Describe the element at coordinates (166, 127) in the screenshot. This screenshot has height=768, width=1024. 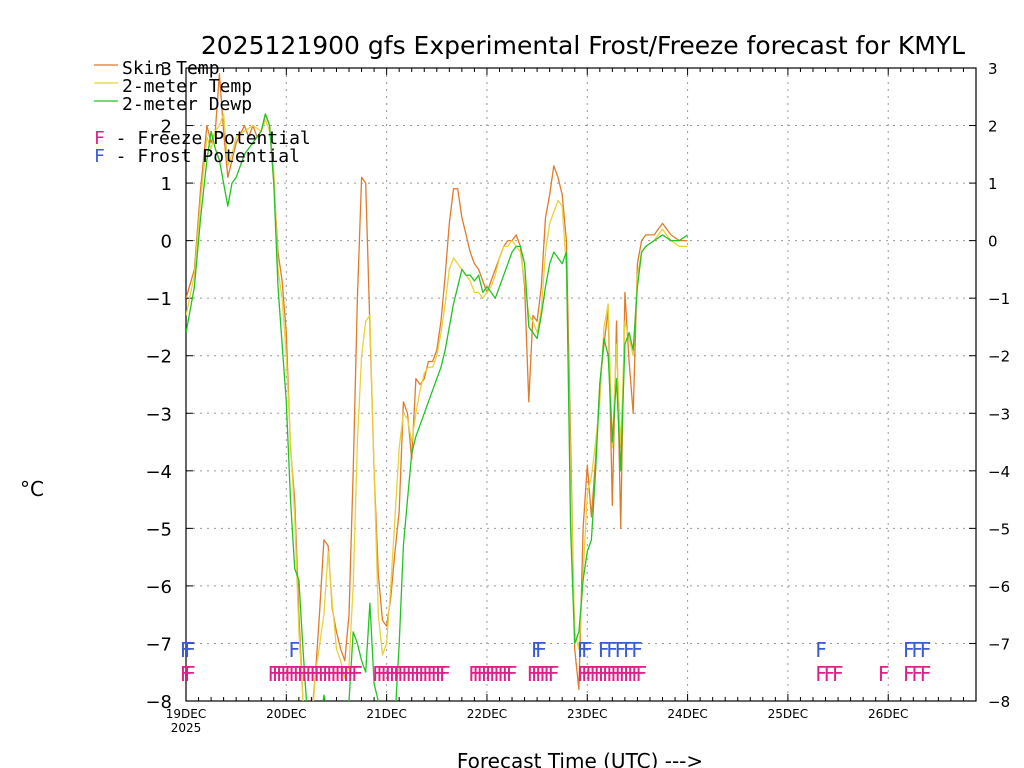
I see `y-tick-label-left: 2` at that location.